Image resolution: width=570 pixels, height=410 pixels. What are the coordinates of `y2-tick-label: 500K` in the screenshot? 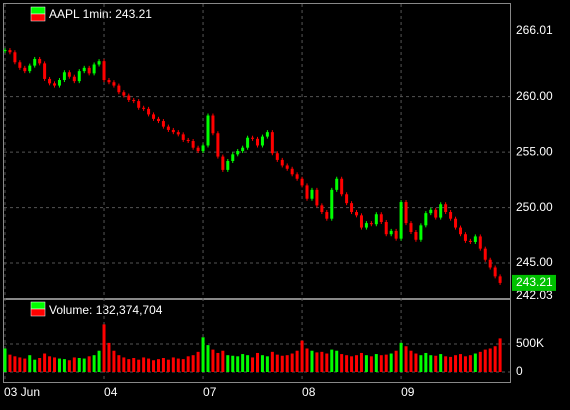 It's located at (530, 343).